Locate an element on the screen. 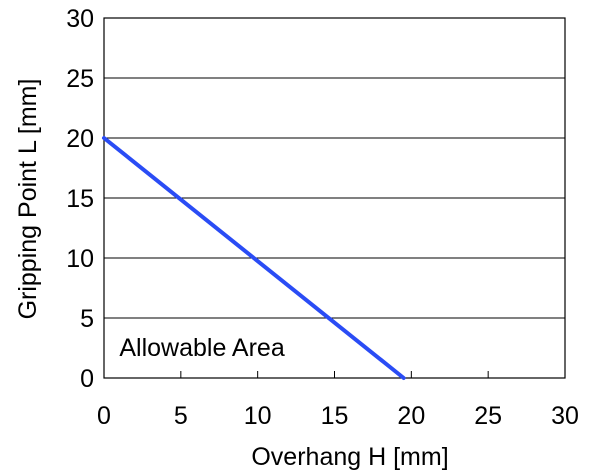 The height and width of the screenshot is (472, 609). x-tick-label: 25 is located at coordinates (488, 416).